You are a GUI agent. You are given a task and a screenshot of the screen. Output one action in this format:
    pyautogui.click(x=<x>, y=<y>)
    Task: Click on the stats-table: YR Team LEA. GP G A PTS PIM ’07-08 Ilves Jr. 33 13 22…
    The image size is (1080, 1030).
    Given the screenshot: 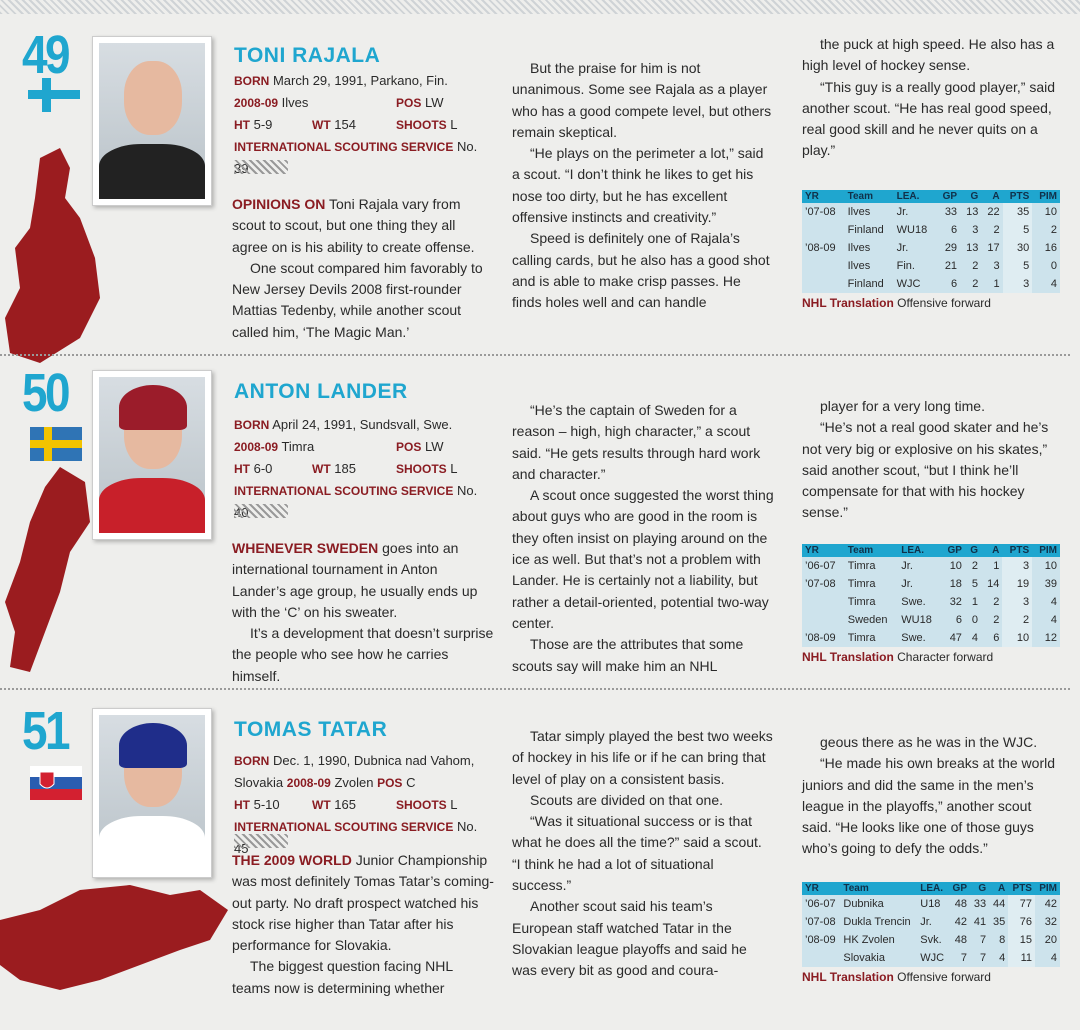 What is the action you would take?
    pyautogui.click(x=931, y=250)
    